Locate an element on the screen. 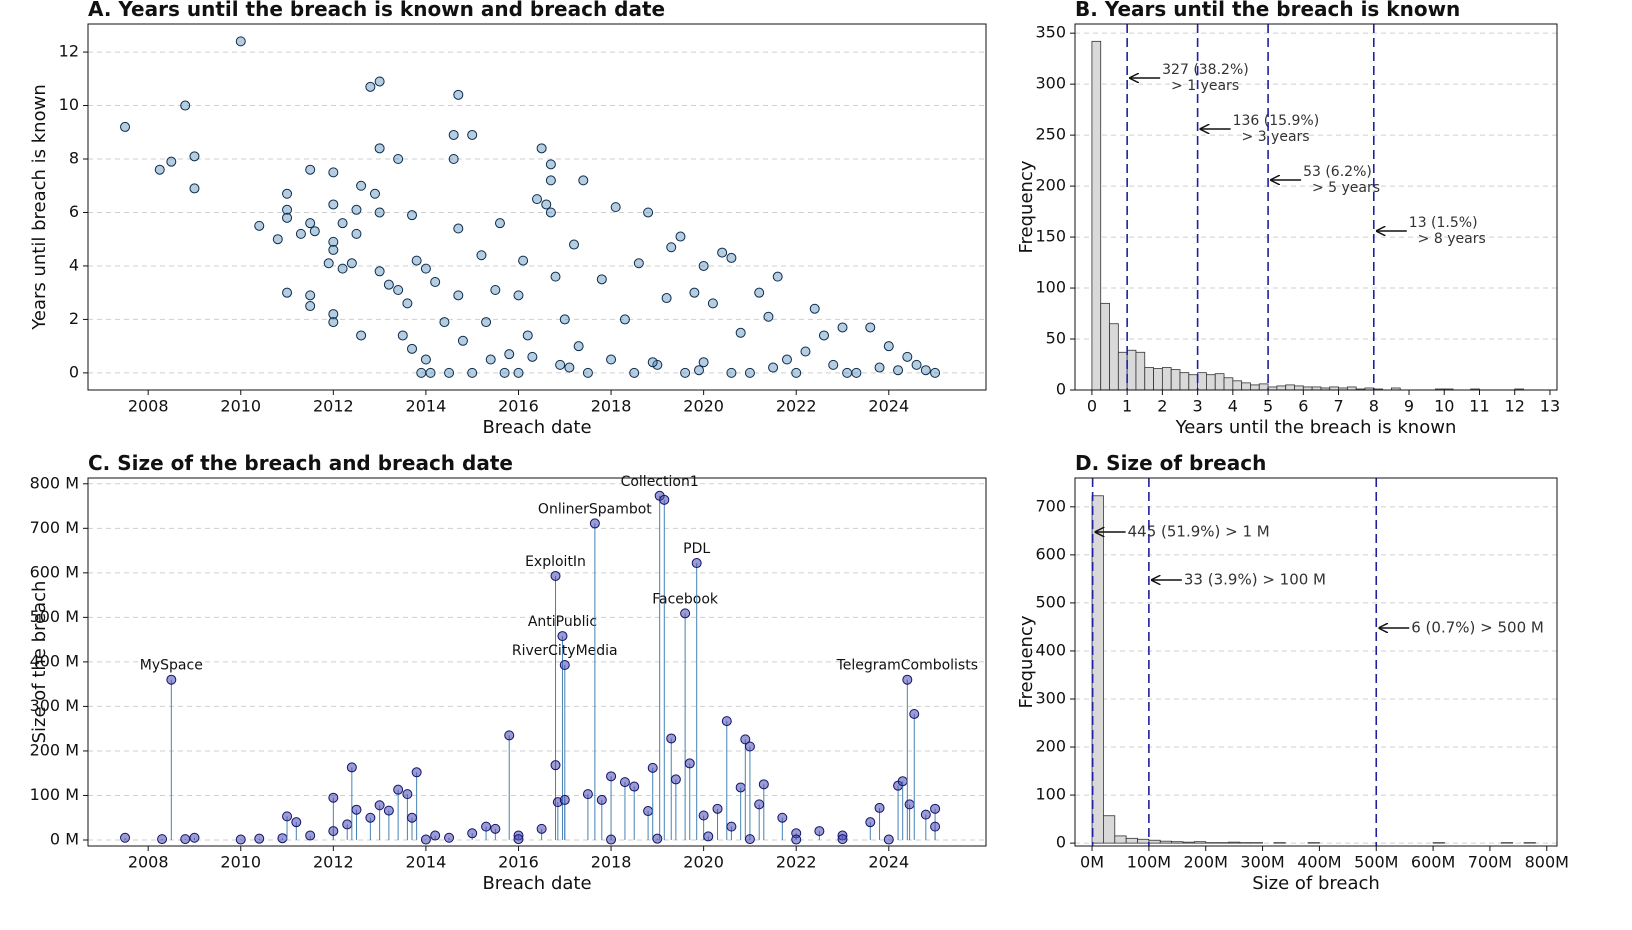  x-tick-label: 2010 is located at coordinates (240, 406).